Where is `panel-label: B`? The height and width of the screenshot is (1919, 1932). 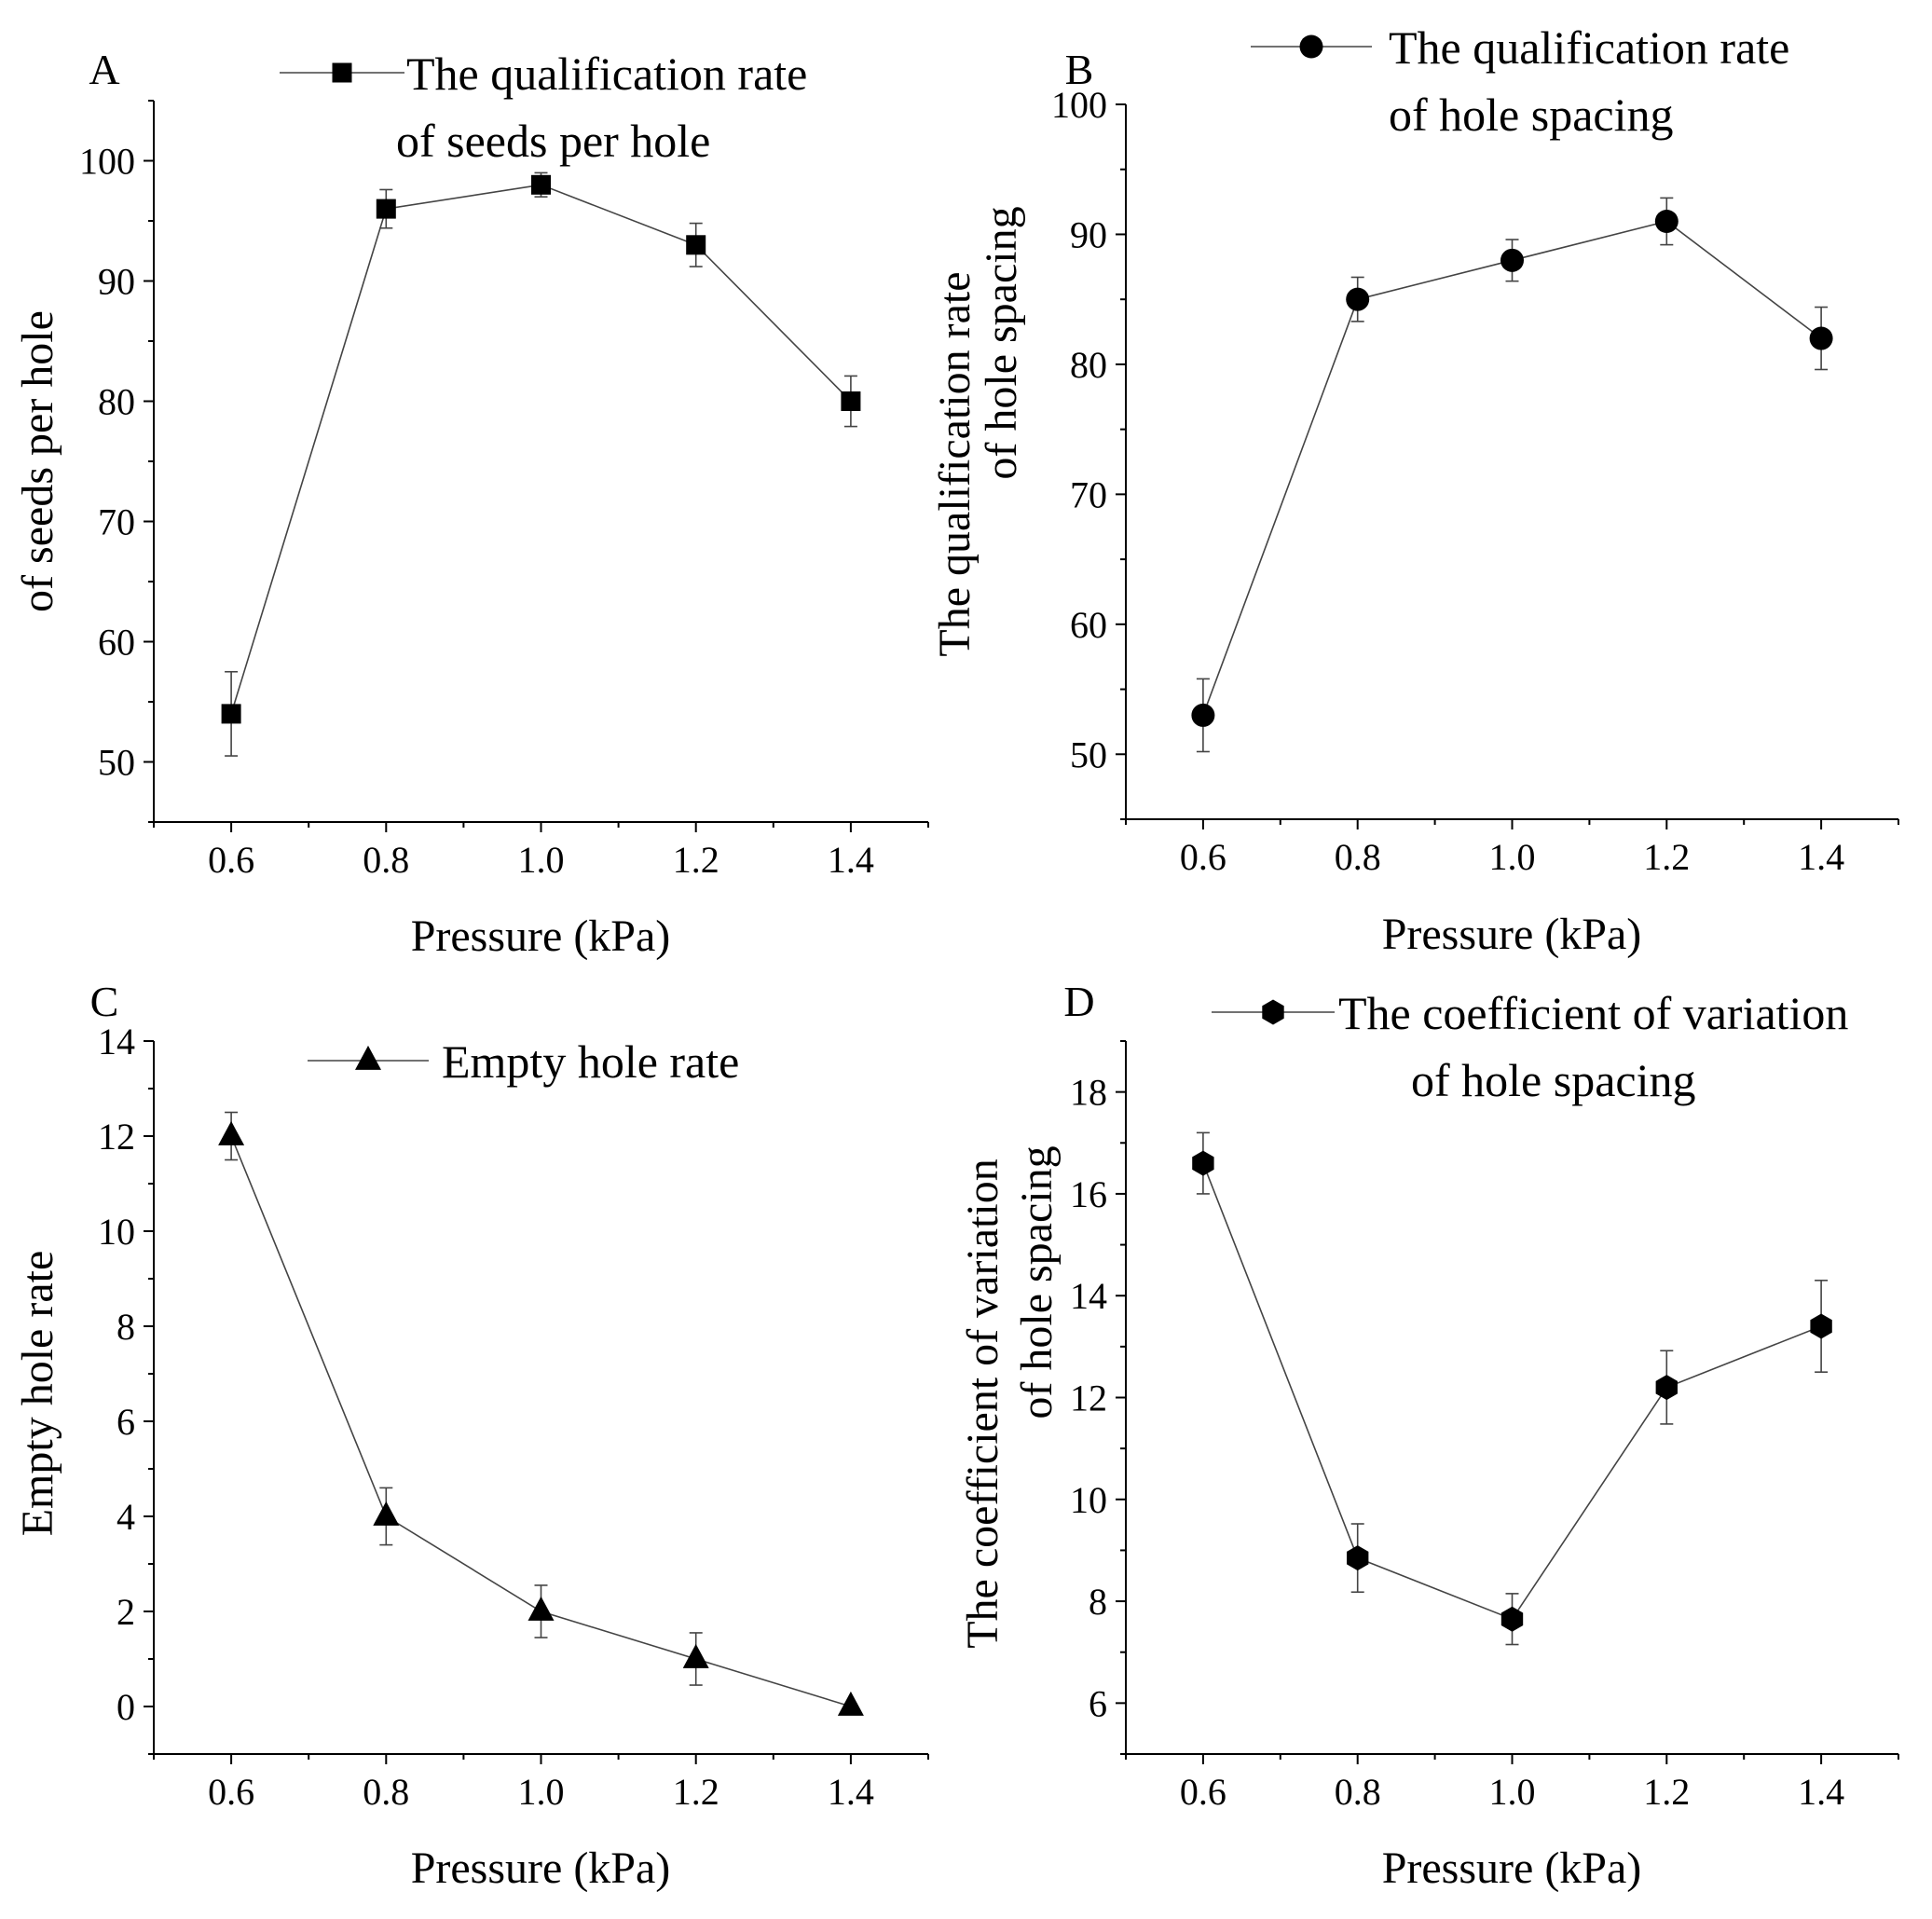
panel-label: B is located at coordinates (1079, 70).